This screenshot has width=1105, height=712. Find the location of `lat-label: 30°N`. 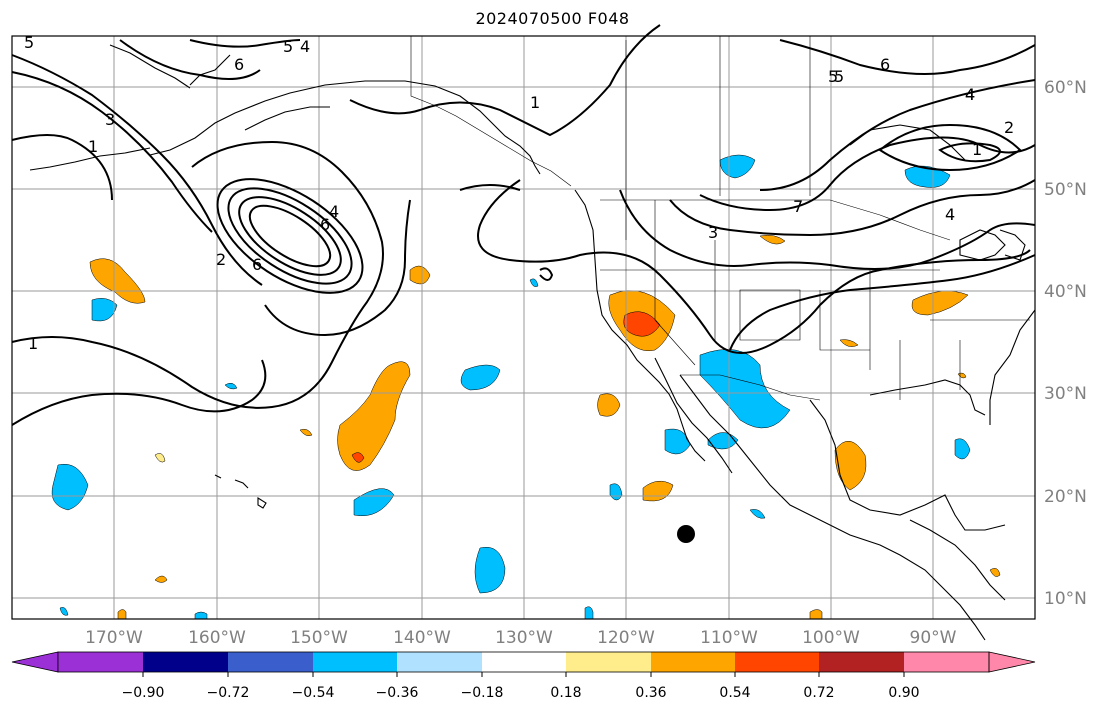

lat-label: 30°N is located at coordinates (1065, 394).